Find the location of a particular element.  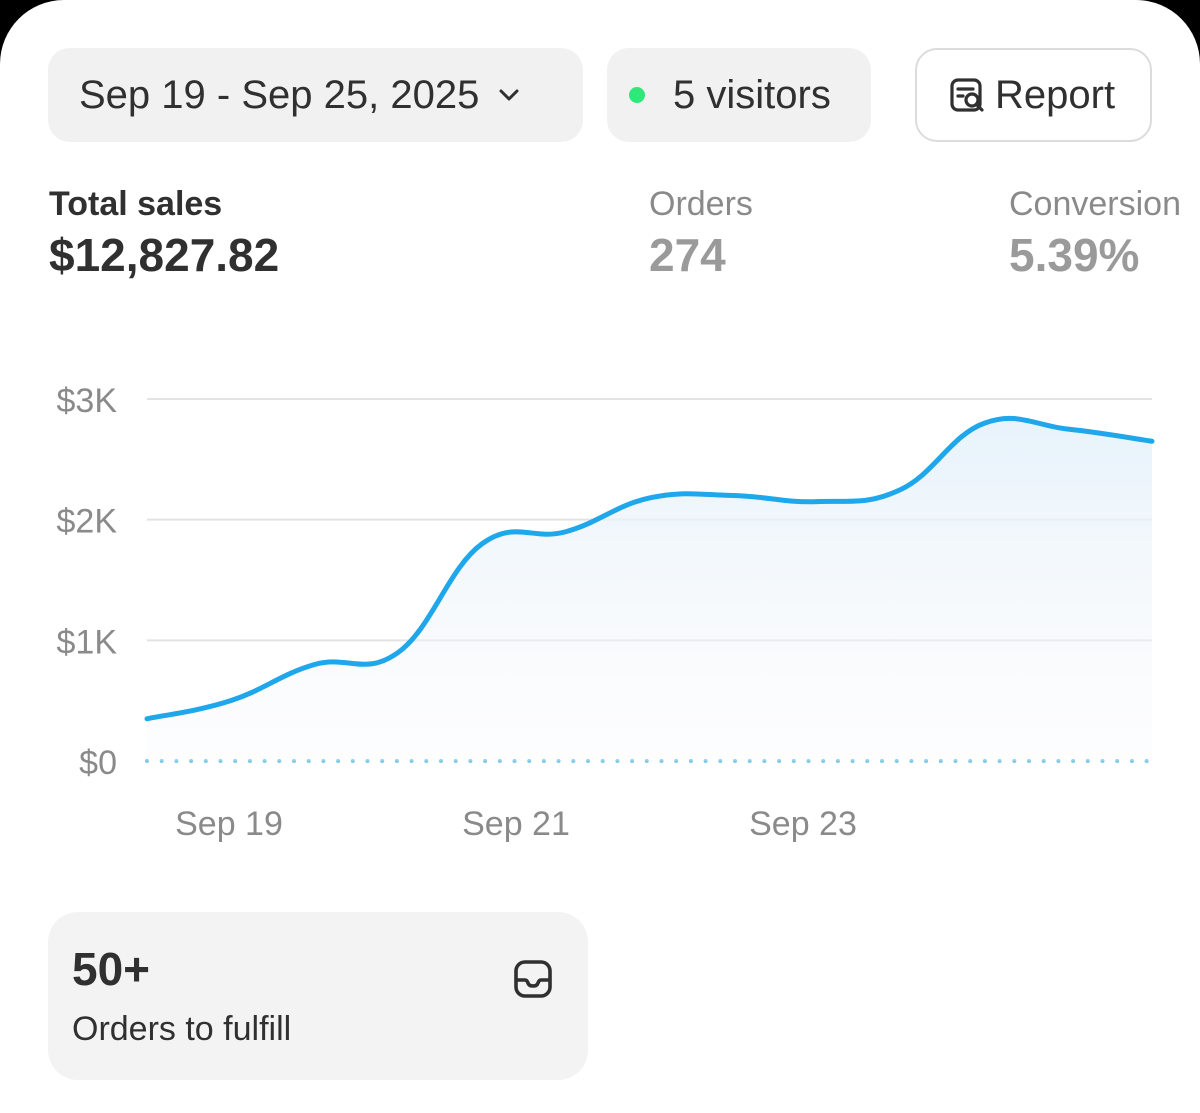

y-tick-label: $2K is located at coordinates (87, 522).